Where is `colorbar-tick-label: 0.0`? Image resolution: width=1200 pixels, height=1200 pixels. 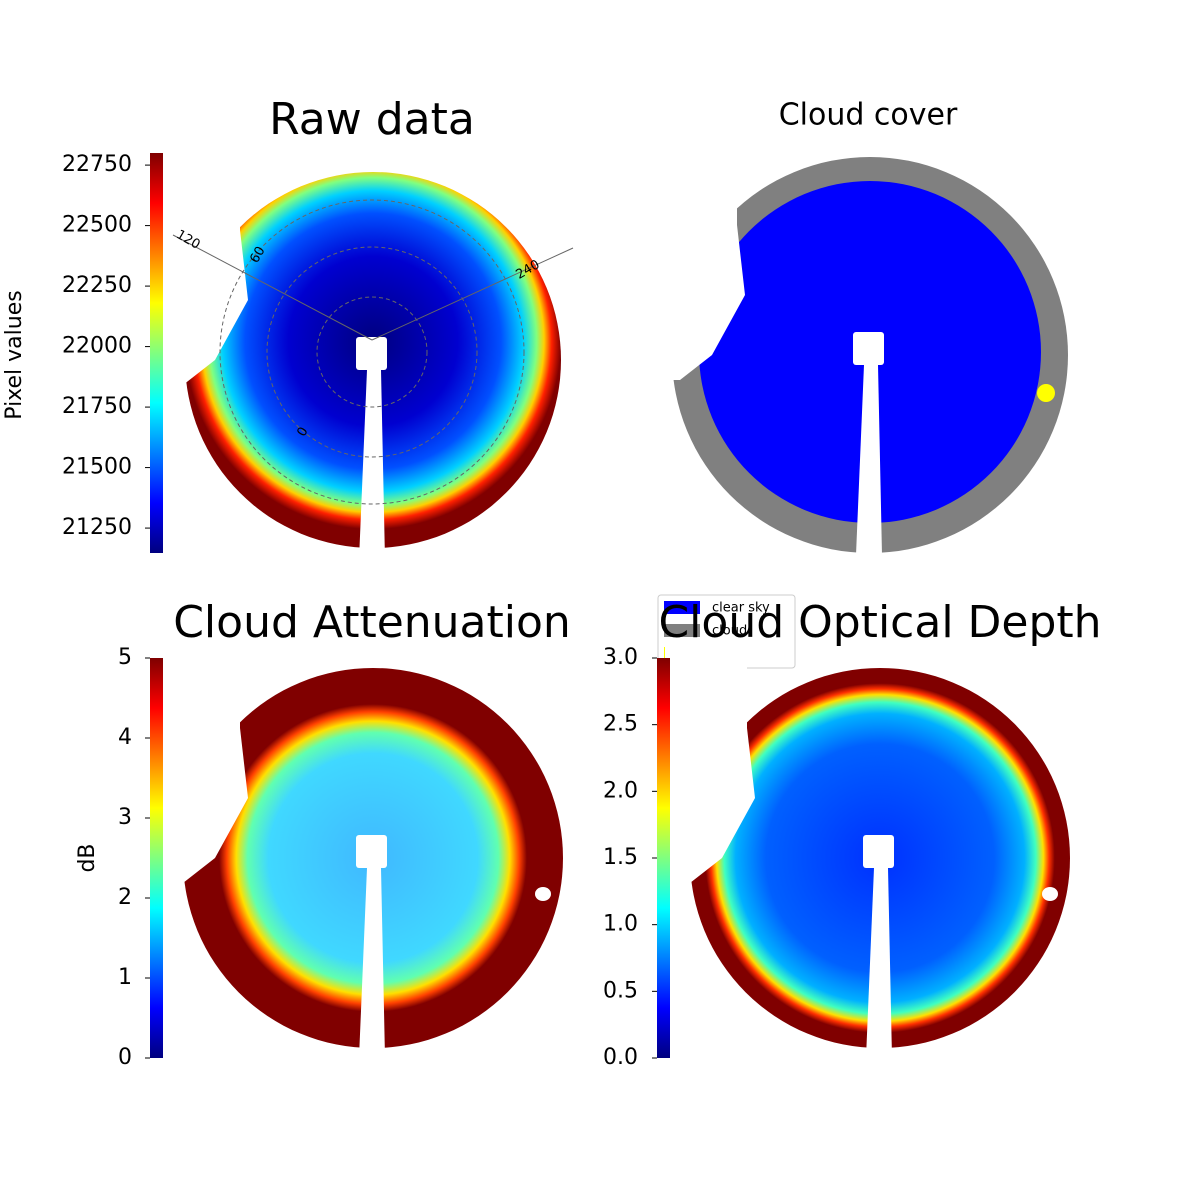
colorbar-tick-label: 0.0 is located at coordinates (620, 1057).